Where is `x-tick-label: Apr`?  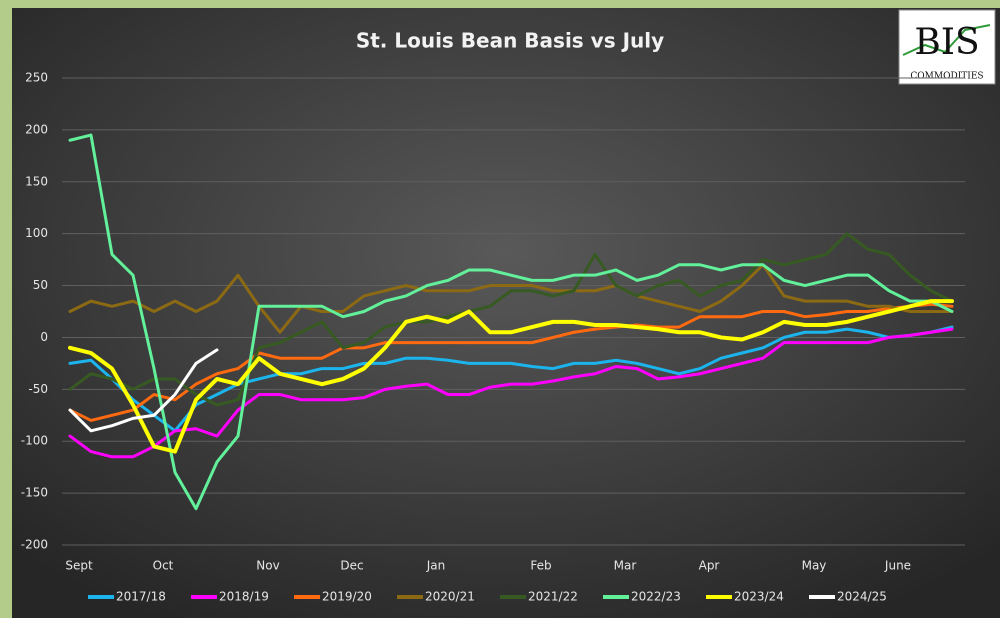
x-tick-label: Apr is located at coordinates (709, 566).